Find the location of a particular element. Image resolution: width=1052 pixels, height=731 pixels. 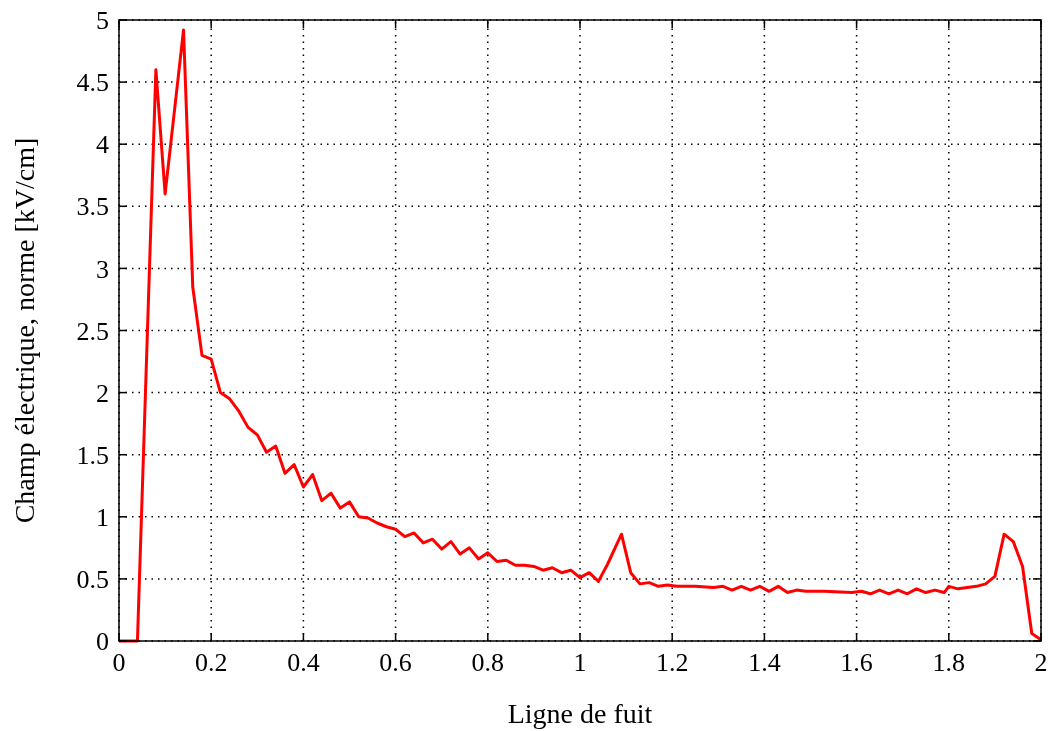

x-tick-label: 0.2 is located at coordinates (211, 662).